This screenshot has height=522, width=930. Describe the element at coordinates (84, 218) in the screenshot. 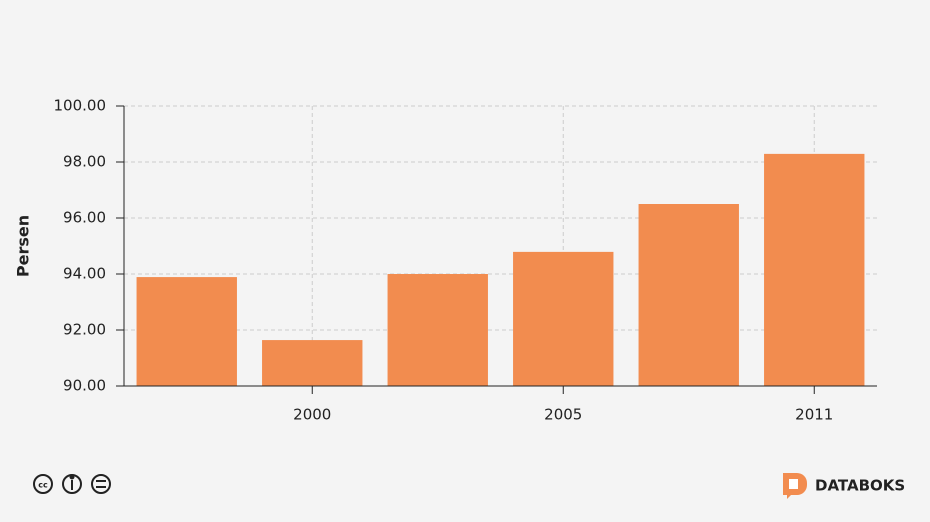

I see `y-tick-label: 96.00` at that location.